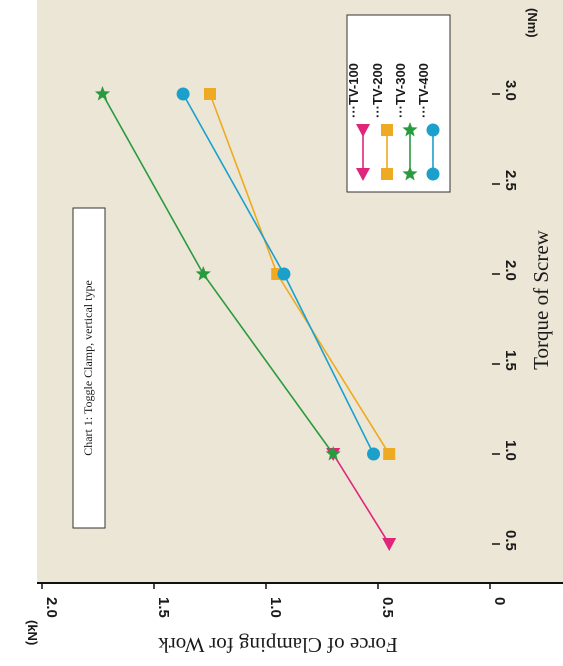  Describe the element at coordinates (499, 601) in the screenshot. I see `y-tick-label: 0` at that location.